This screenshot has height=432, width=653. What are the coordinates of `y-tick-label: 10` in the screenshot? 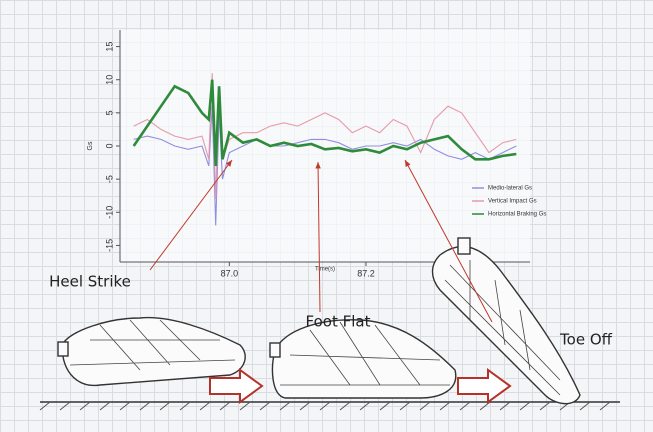 It's located at (109, 80).